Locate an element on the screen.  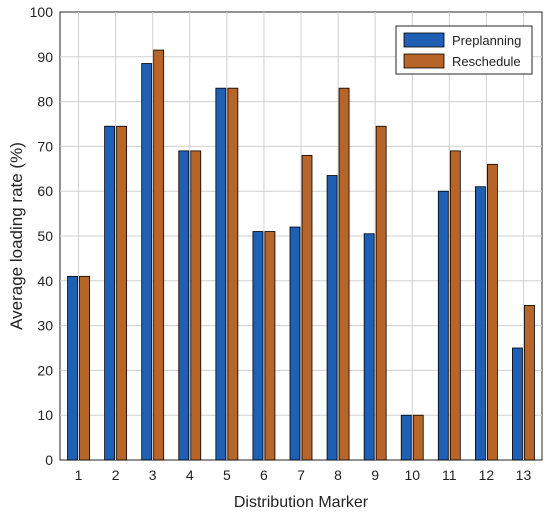
x-tick-label: 8 is located at coordinates (338, 475).